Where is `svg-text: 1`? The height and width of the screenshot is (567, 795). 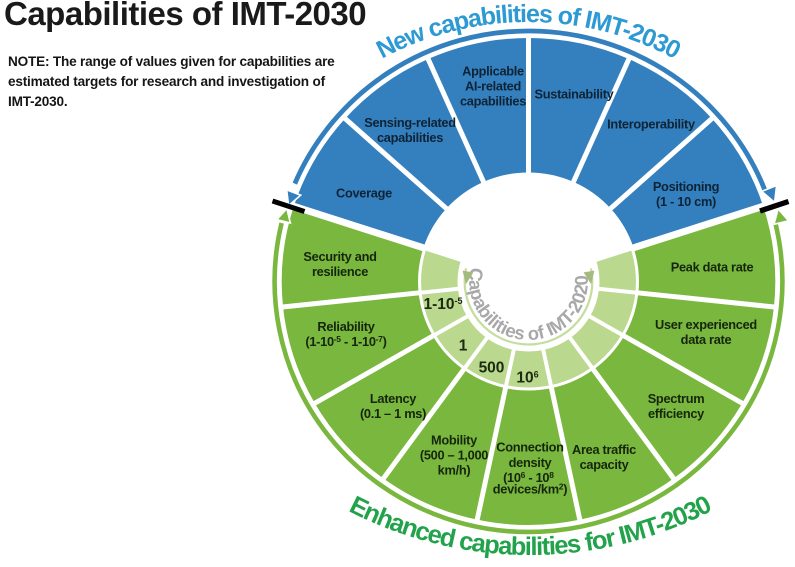
svg-text: 1 is located at coordinates (463, 346).